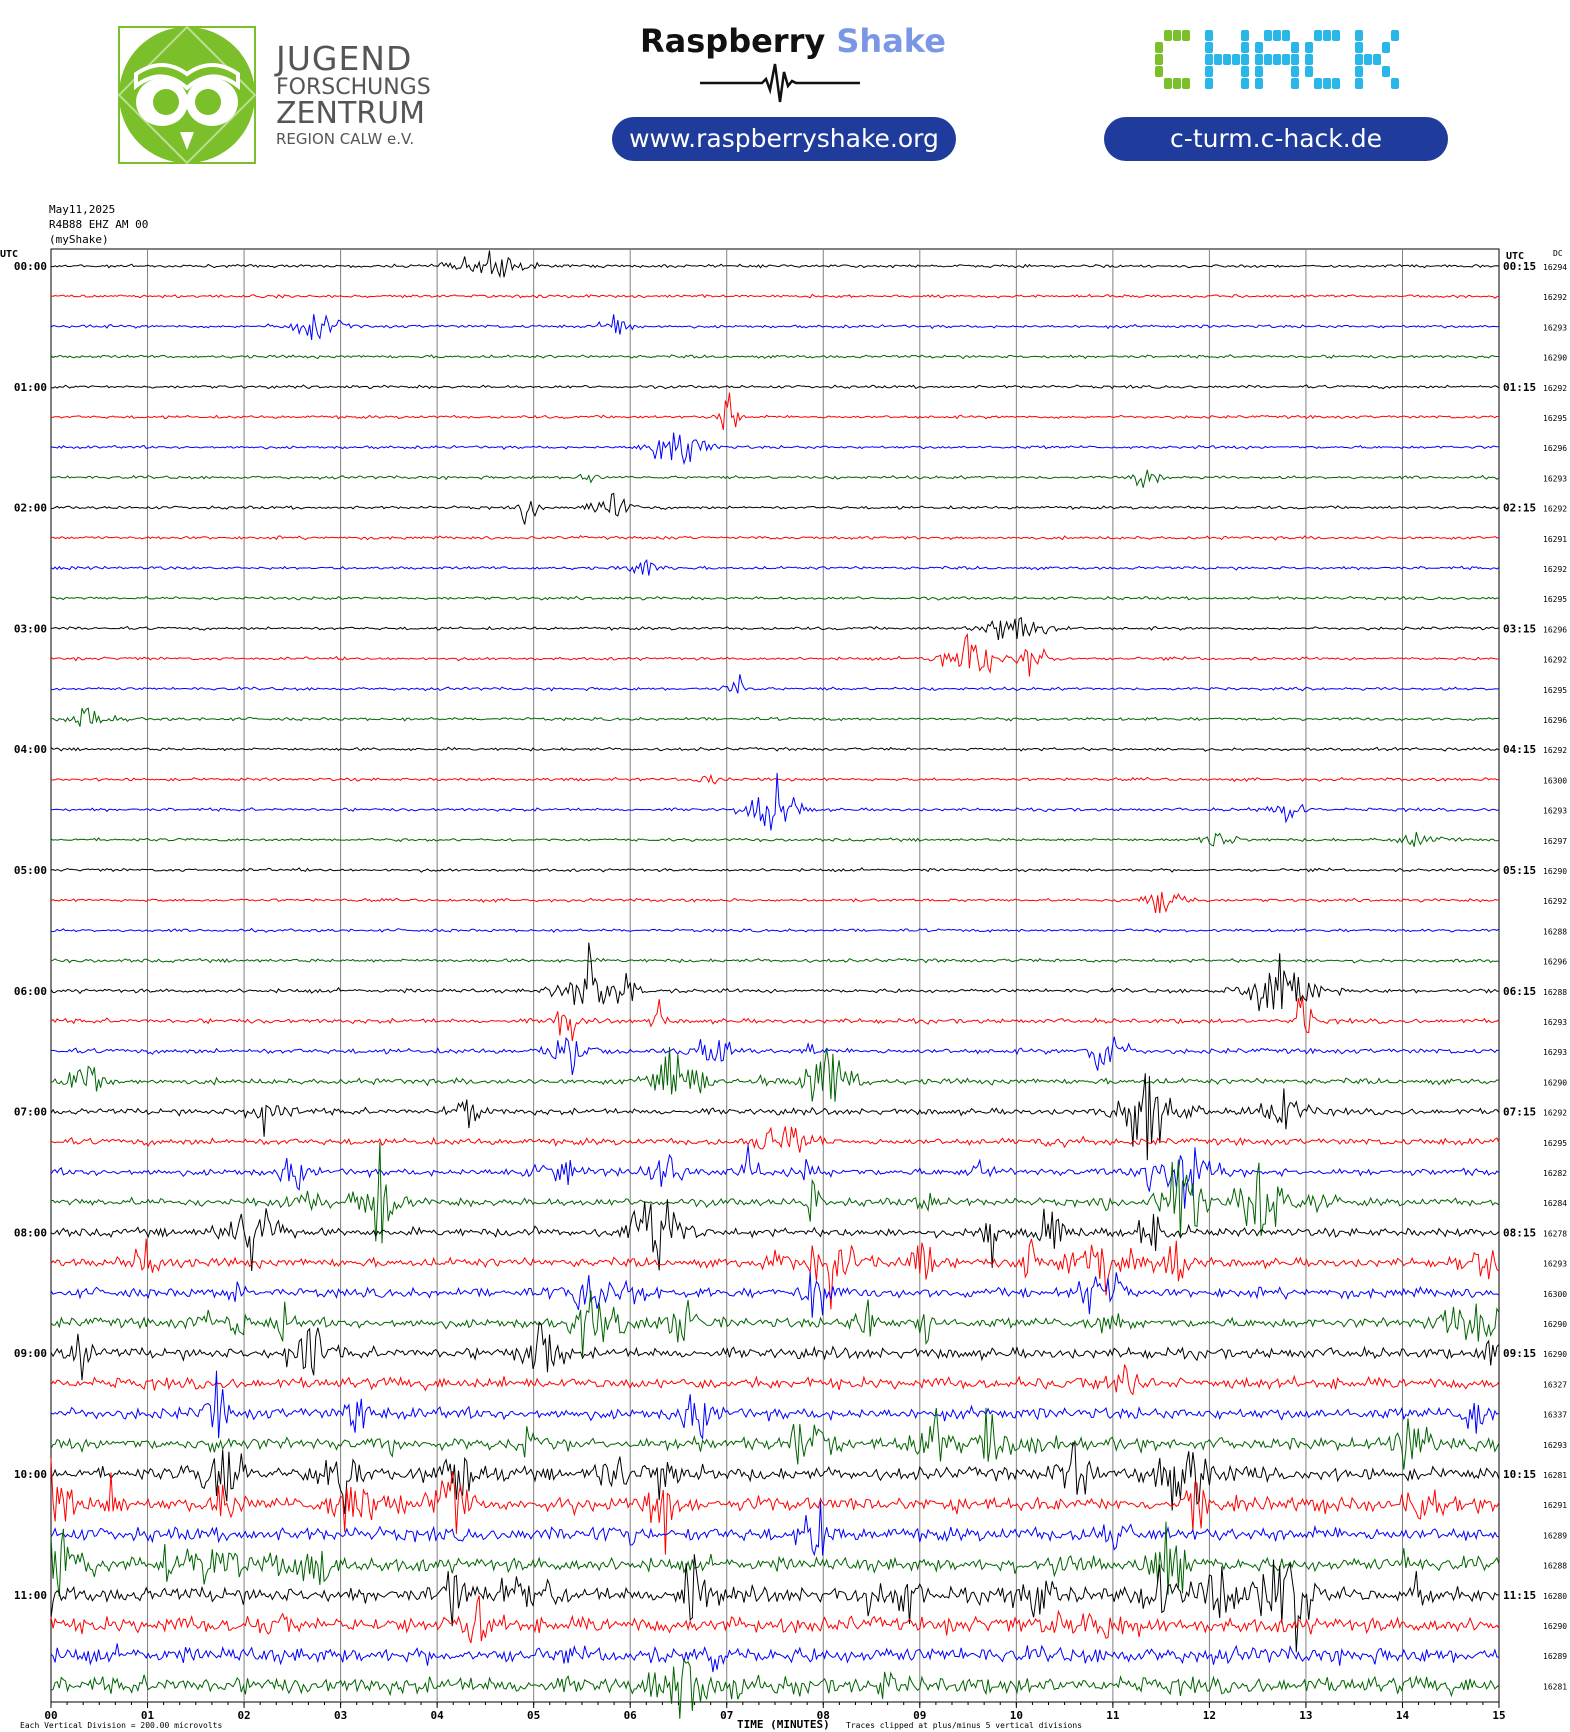 This screenshot has width=1570, height=1732. I want to click on left-hour-label: 07:00, so click(30, 1112).